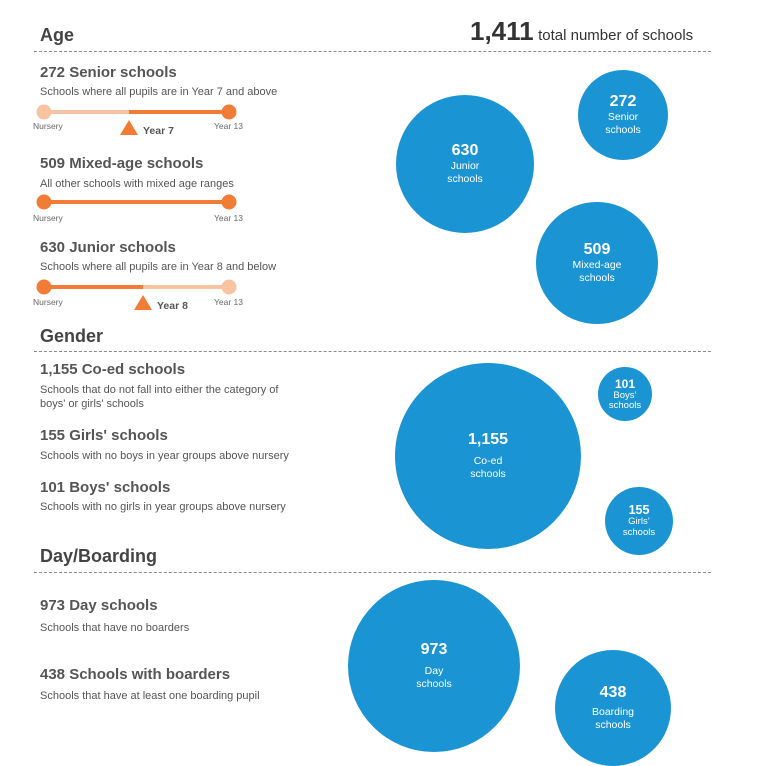  I want to click on bubble-senior-value: 272, so click(623, 101).